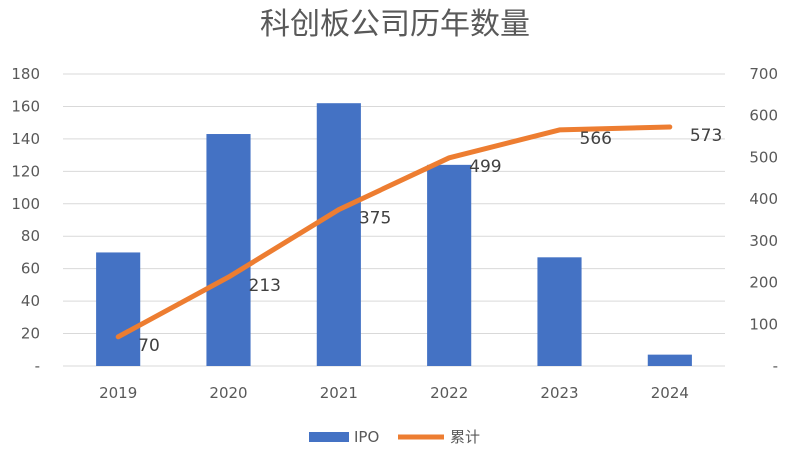 The width and height of the screenshot is (790, 456). What do you see at coordinates (763, 74) in the screenshot?
I see `y-right-tick-label: 700` at bounding box center [763, 74].